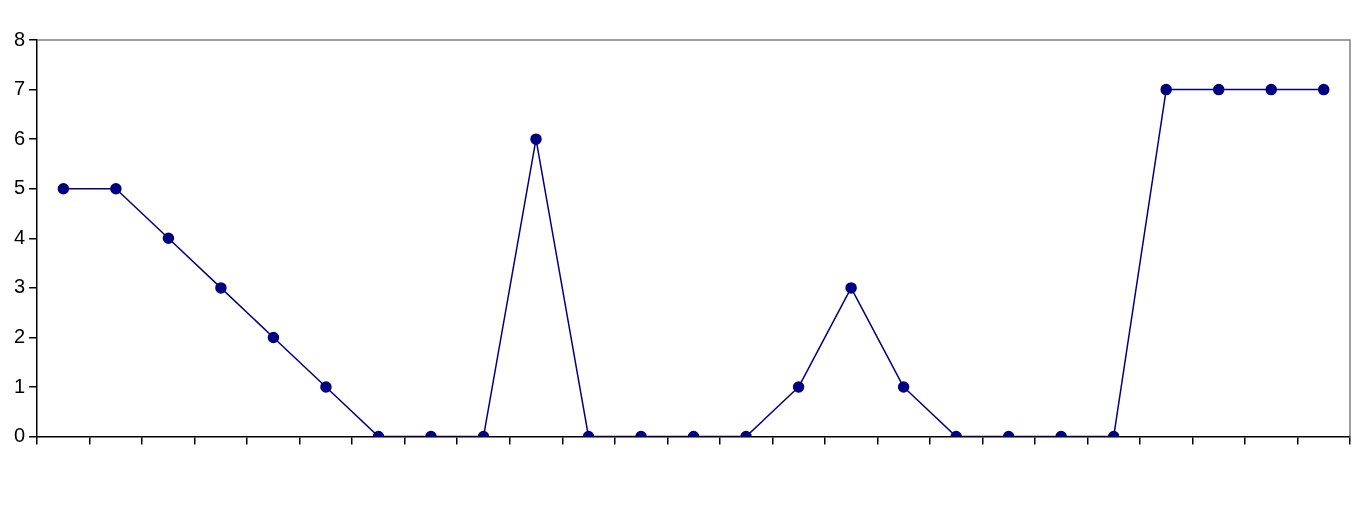 The height and width of the screenshot is (505, 1364). Describe the element at coordinates (20, 236) in the screenshot. I see `y-tick-label: 4` at that location.